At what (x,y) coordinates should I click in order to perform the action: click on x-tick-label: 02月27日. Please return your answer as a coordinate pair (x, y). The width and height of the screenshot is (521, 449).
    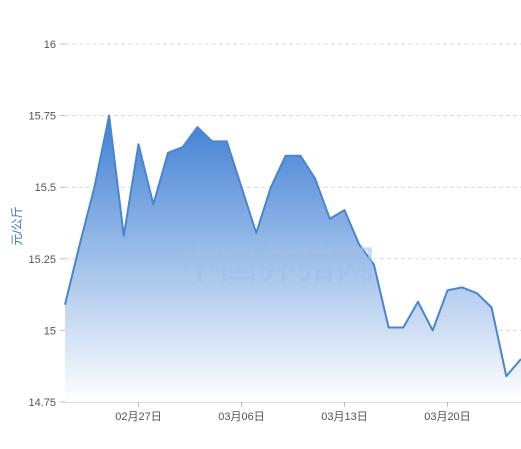
    Looking at the image, I should click on (138, 417).